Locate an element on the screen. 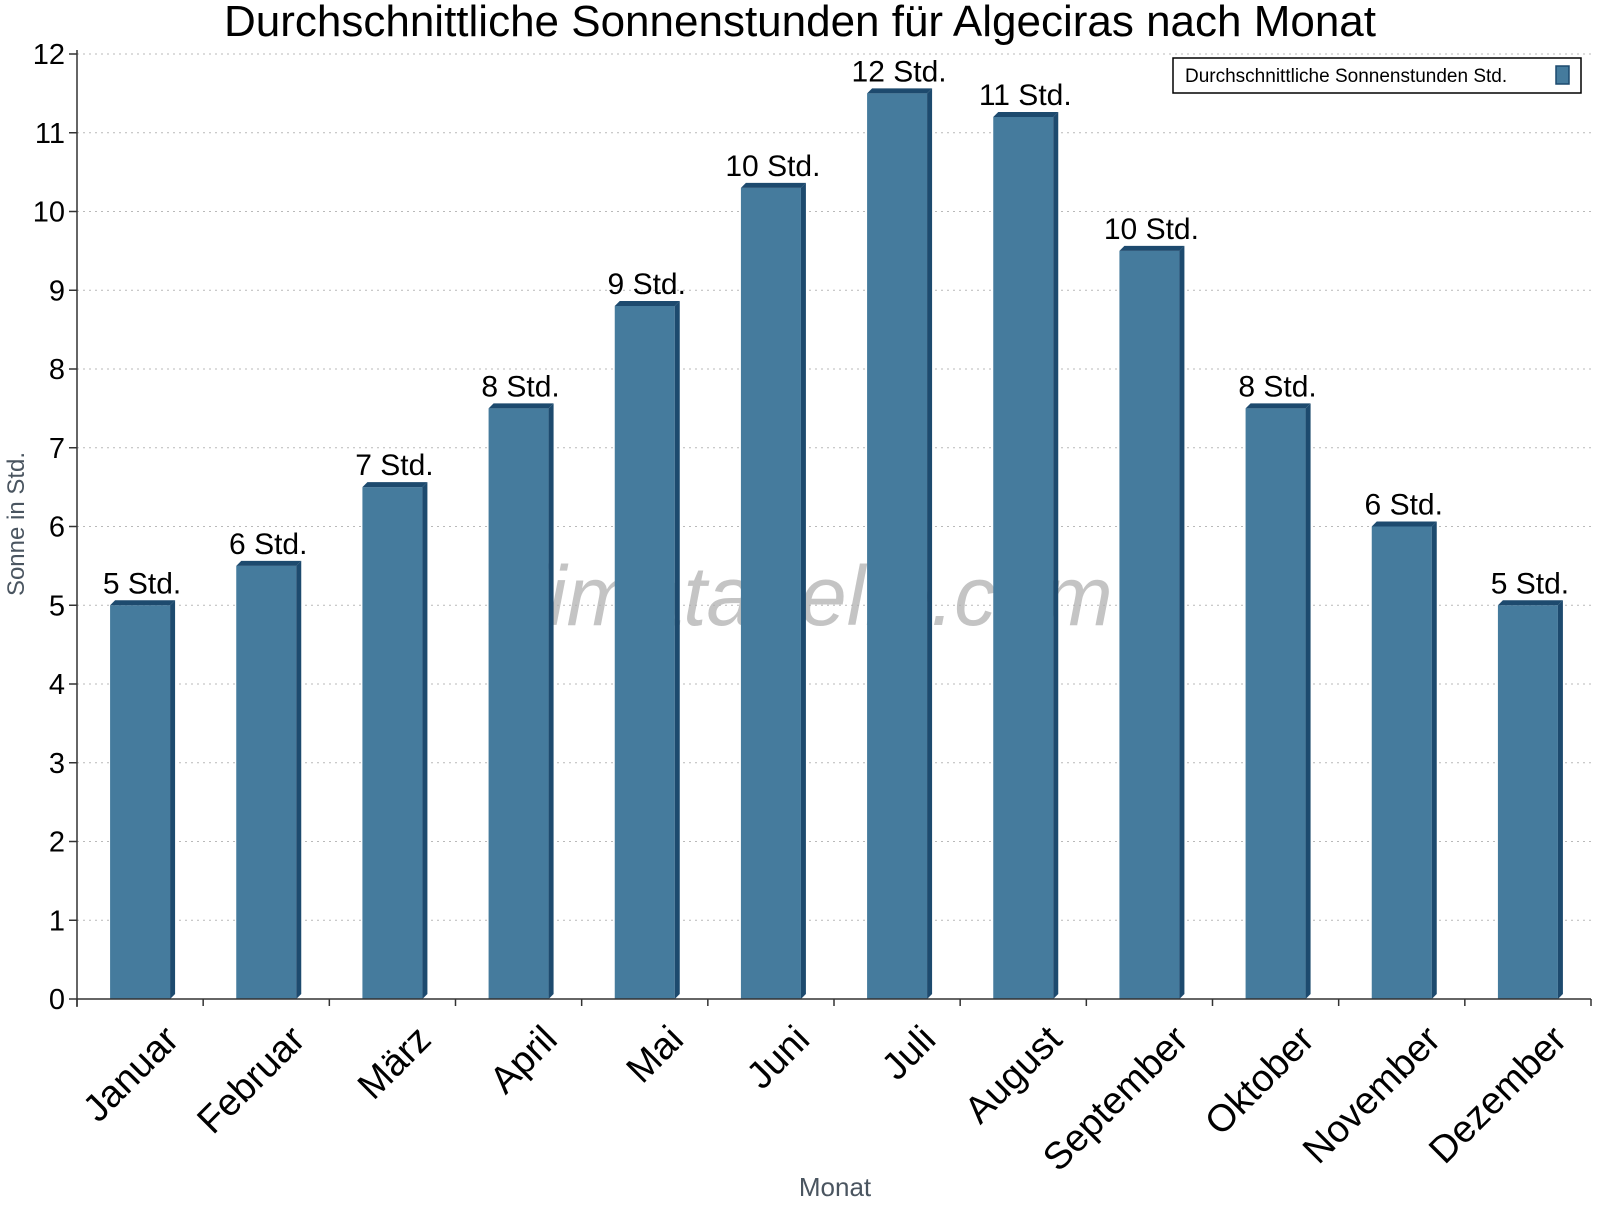 This screenshot has height=1205, width=1600. legend-swatch is located at coordinates (1562, 75).